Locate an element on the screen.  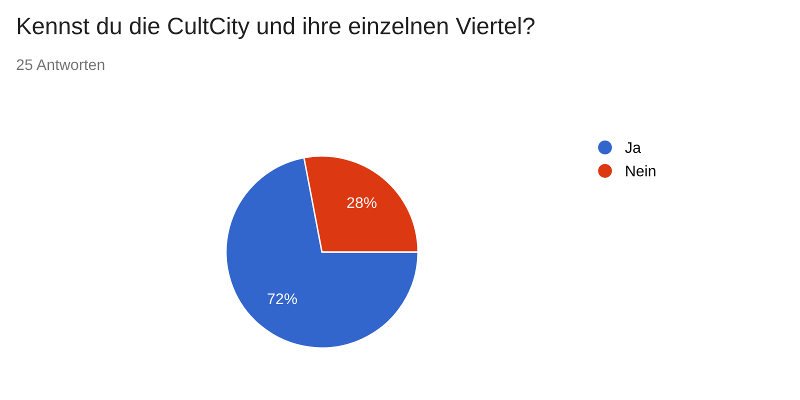
legend-label: Nein is located at coordinates (641, 170).